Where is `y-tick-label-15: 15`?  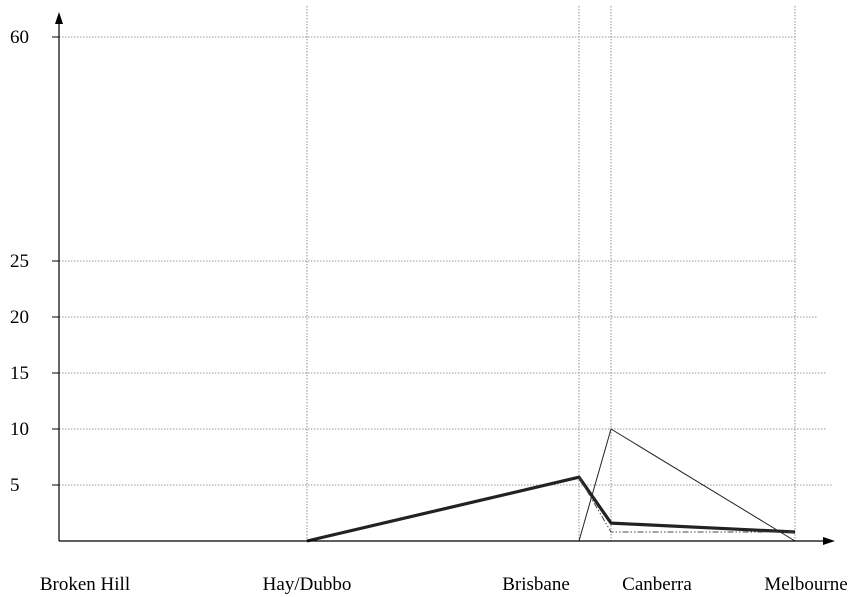
y-tick-label-15: 15 is located at coordinates (19, 373).